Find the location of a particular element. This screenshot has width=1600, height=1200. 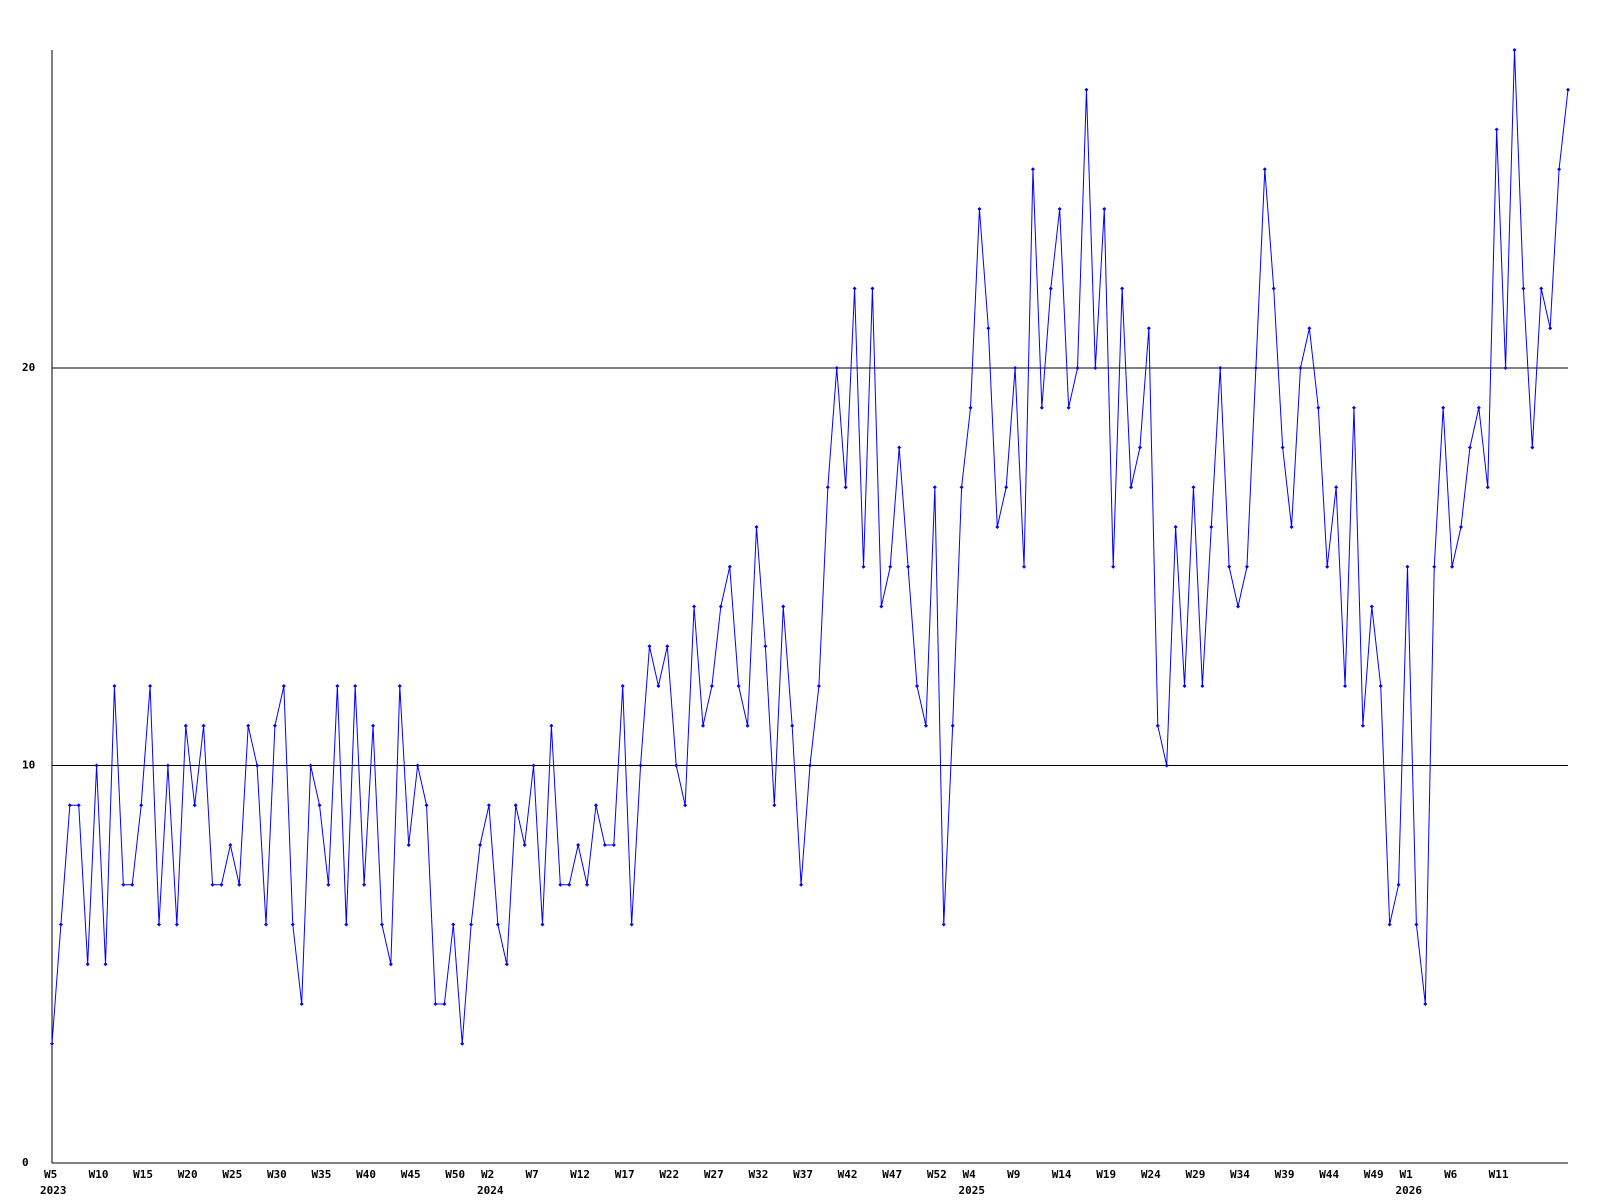

x-tick-label: W11 is located at coordinates (1499, 1174).